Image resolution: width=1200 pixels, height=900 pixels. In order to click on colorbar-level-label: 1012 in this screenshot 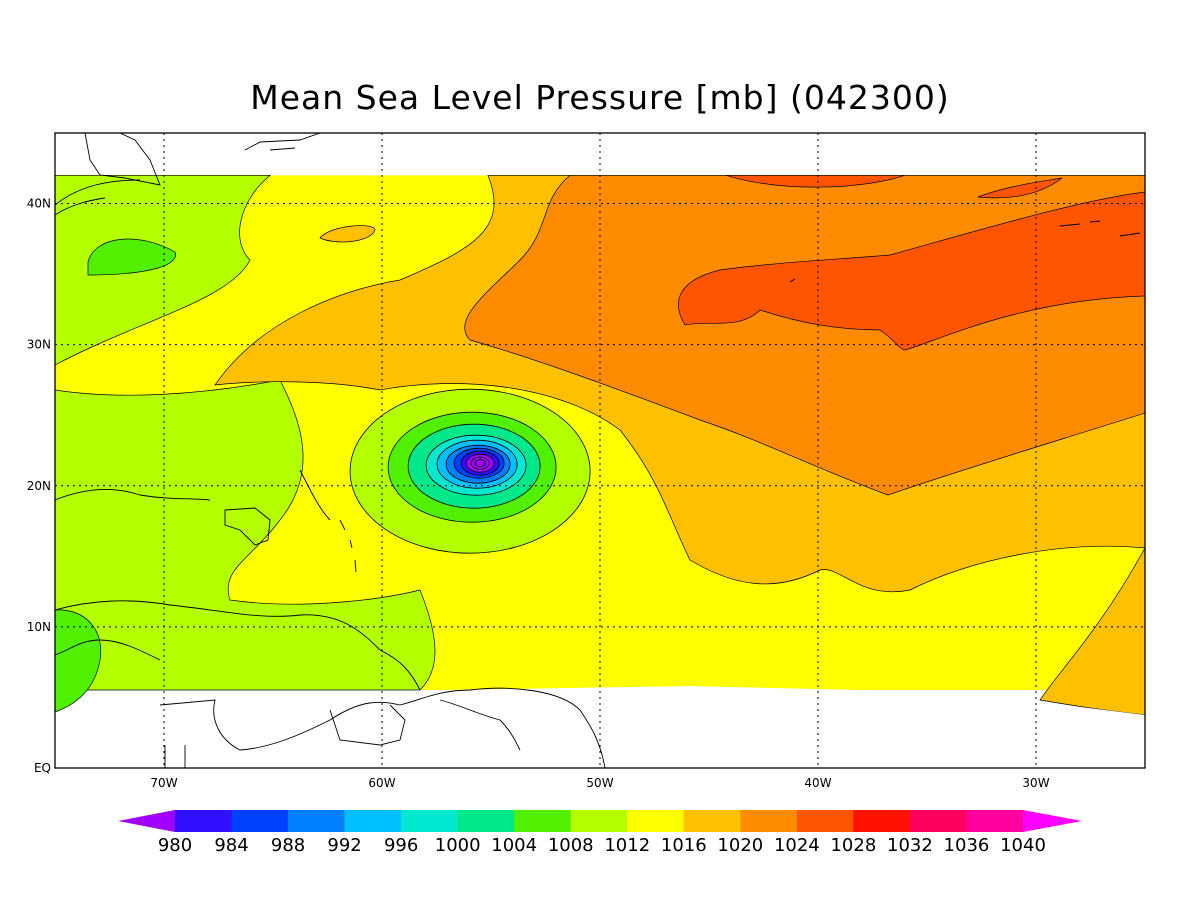, I will do `click(627, 845)`.